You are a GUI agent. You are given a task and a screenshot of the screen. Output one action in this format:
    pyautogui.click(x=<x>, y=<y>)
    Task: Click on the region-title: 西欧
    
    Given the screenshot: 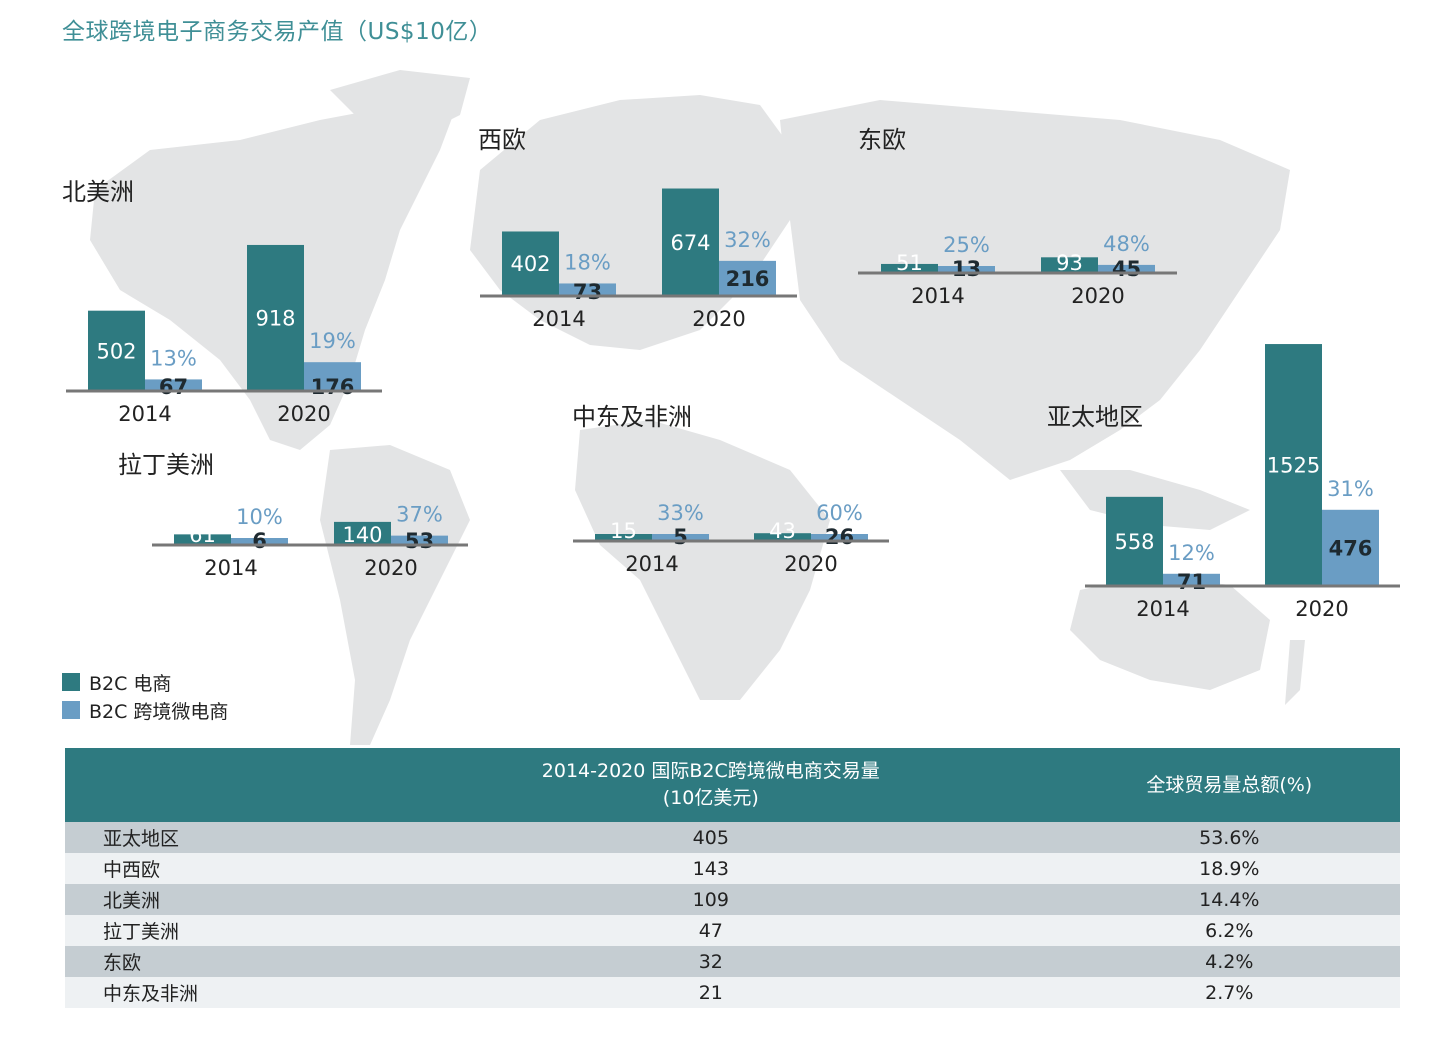 What is the action you would take?
    pyautogui.click(x=502, y=140)
    